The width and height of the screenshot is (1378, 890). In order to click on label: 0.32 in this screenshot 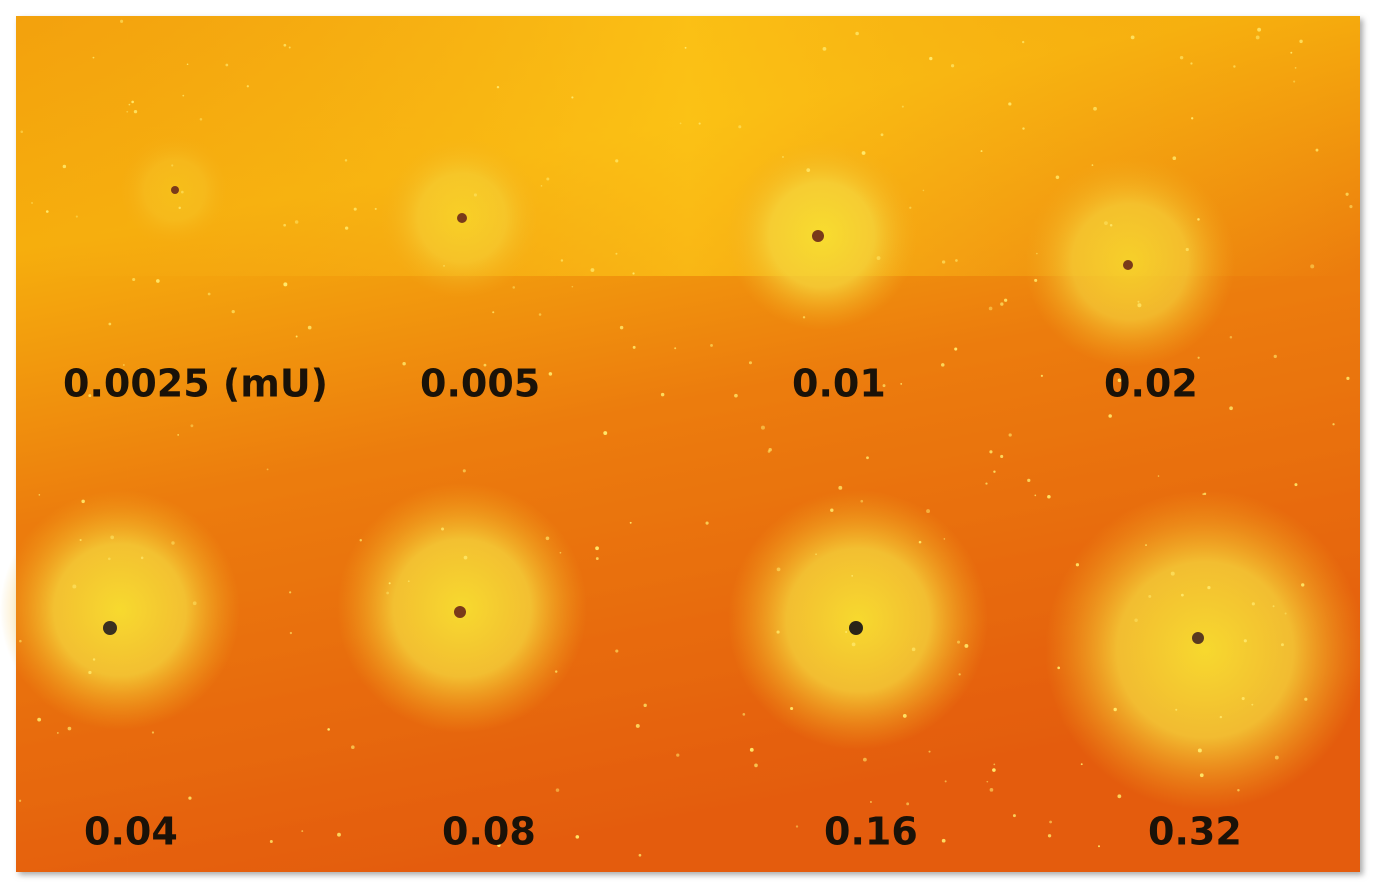, I will do `click(1195, 832)`.